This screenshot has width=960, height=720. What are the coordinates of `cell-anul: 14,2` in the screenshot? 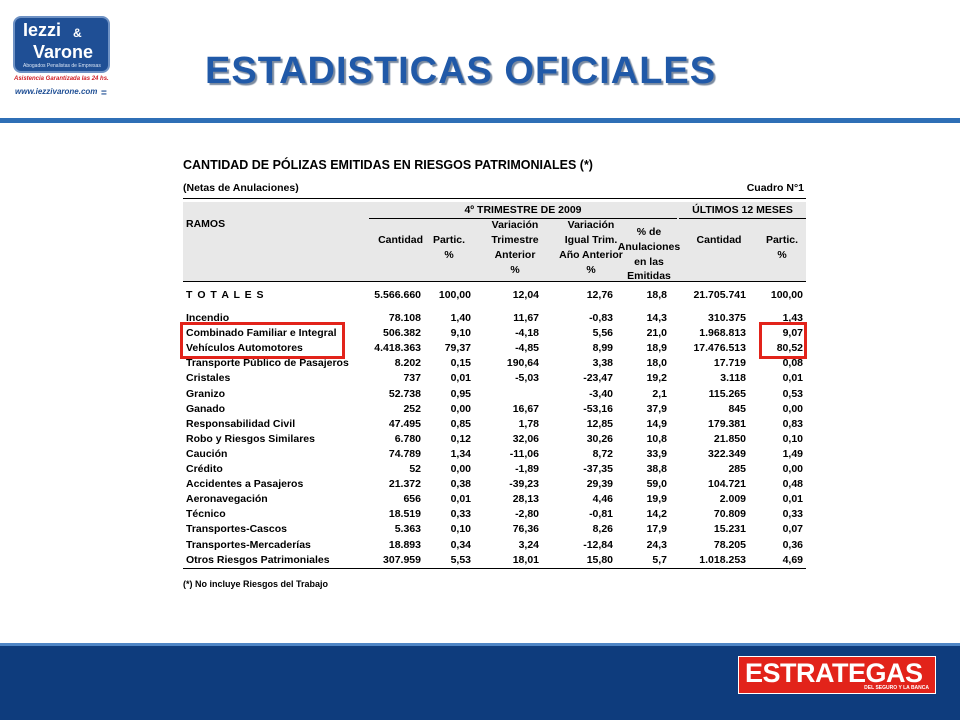 It's located at (656, 514).